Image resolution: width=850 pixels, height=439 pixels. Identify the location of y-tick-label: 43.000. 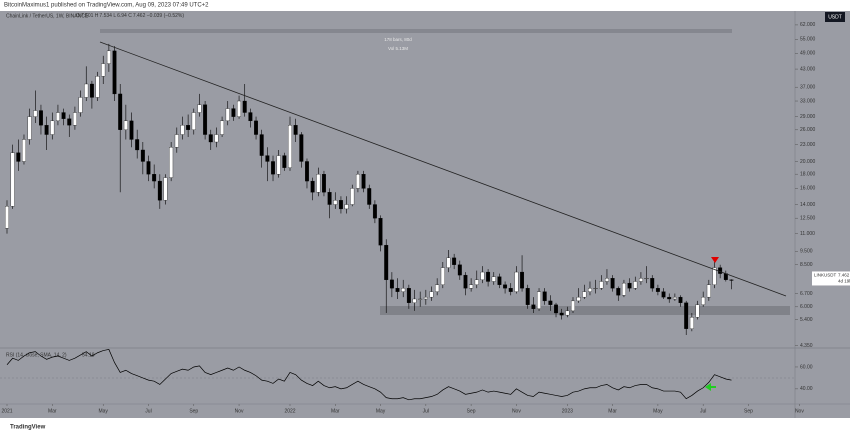
(808, 69).